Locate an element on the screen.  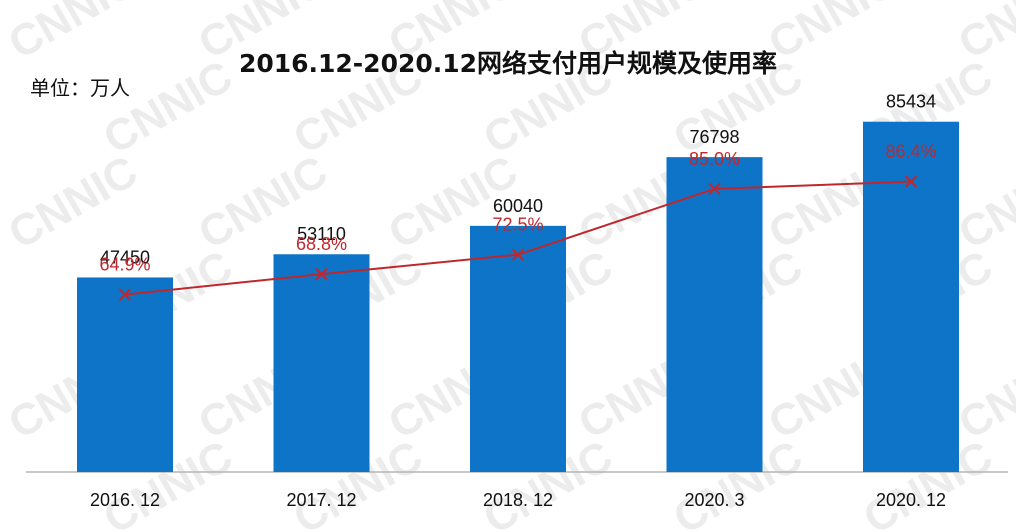
line-value-label: 72.5% is located at coordinates (517, 225).